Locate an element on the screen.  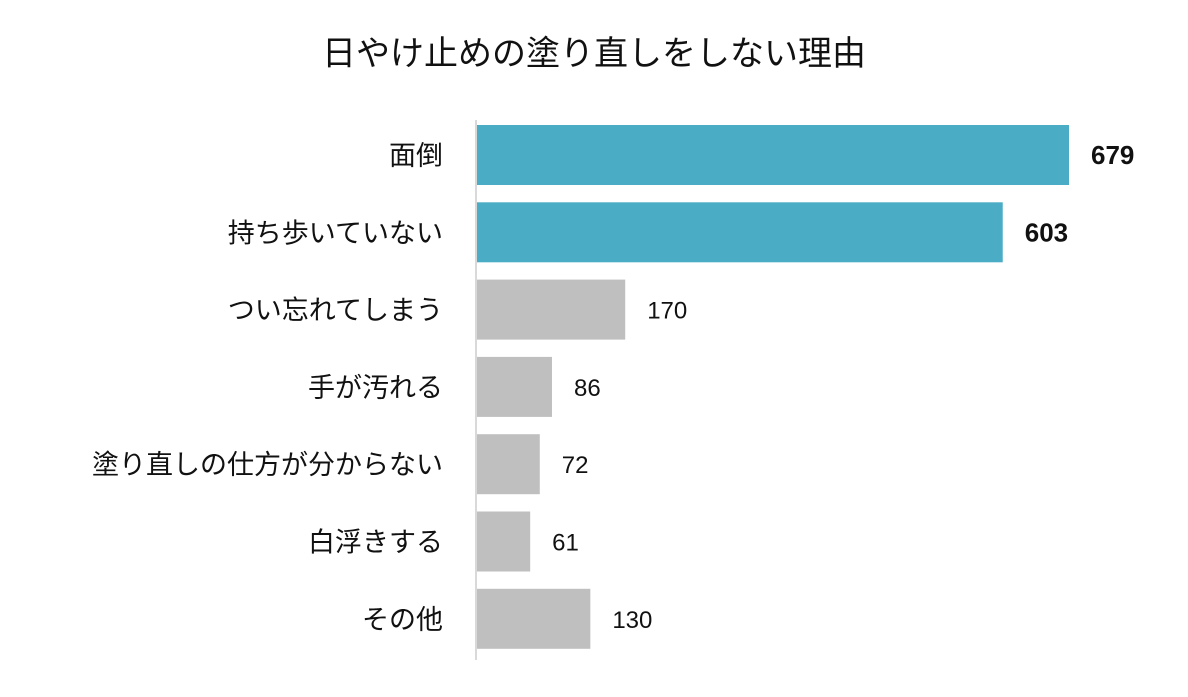
category-label: その他 is located at coordinates (402, 620).